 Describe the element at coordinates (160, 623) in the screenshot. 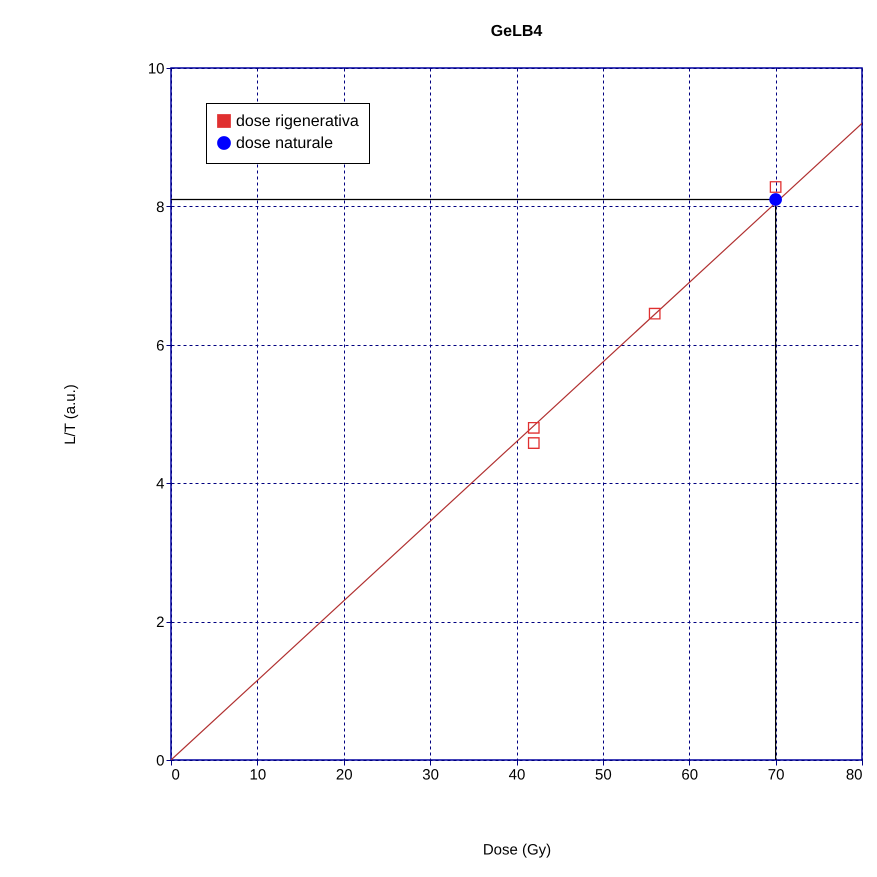

I see `y-tick-label: 2` at that location.